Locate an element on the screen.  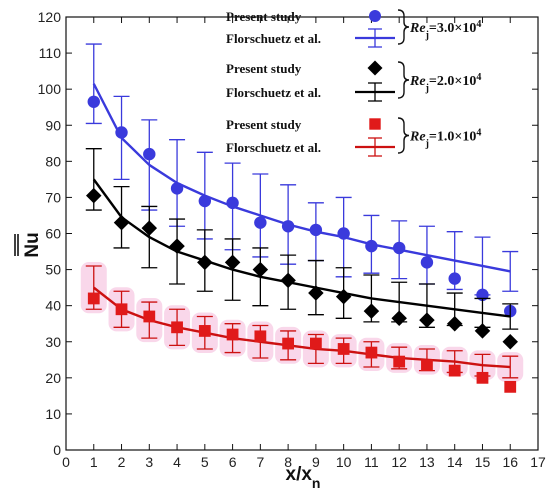
y-axis-title: Nu is located at coordinates (32, 244).